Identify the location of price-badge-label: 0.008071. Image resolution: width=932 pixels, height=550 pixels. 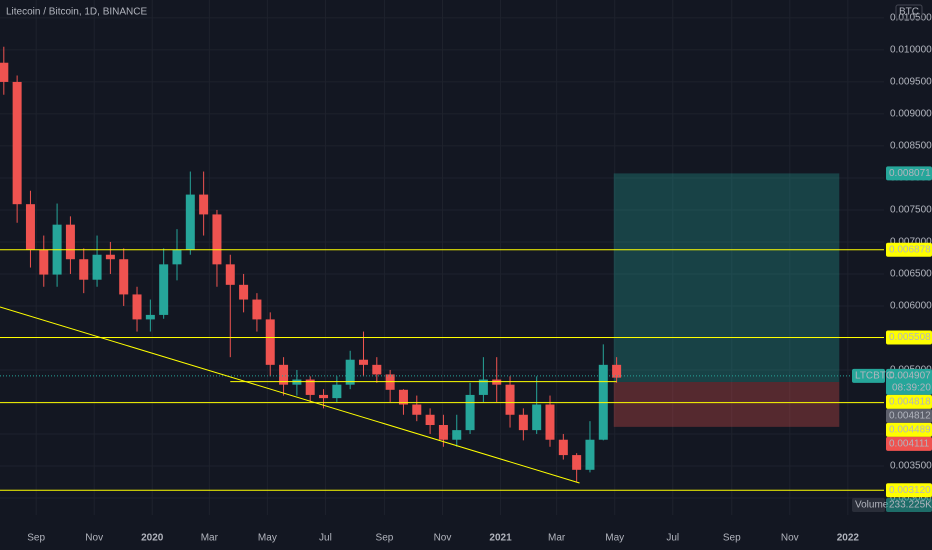
(910, 173).